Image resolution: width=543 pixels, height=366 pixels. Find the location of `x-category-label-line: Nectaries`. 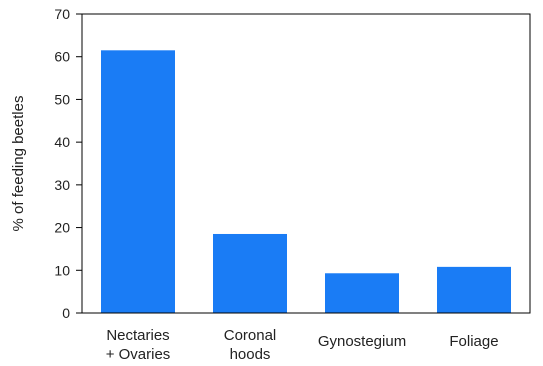

x-category-label-line: Nectaries is located at coordinates (137, 335).